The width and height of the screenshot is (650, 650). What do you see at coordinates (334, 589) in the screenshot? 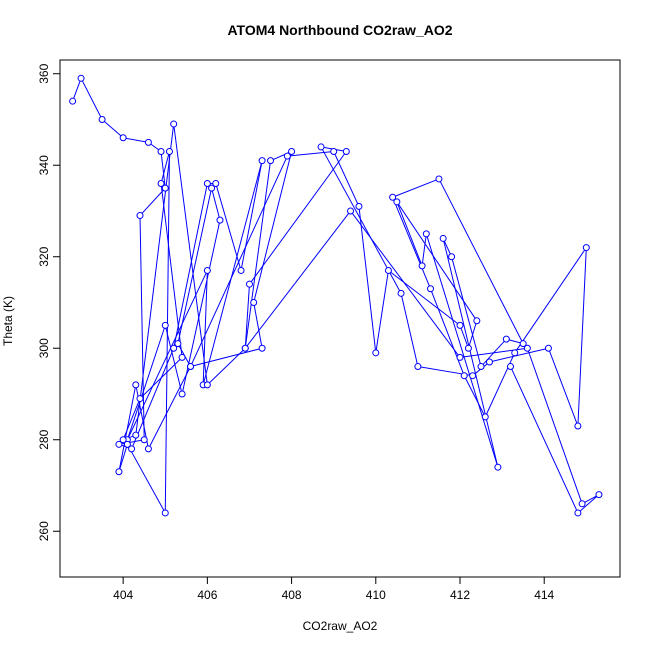
I see `x-axis: 404 406 408 410 412 414` at bounding box center [334, 589].